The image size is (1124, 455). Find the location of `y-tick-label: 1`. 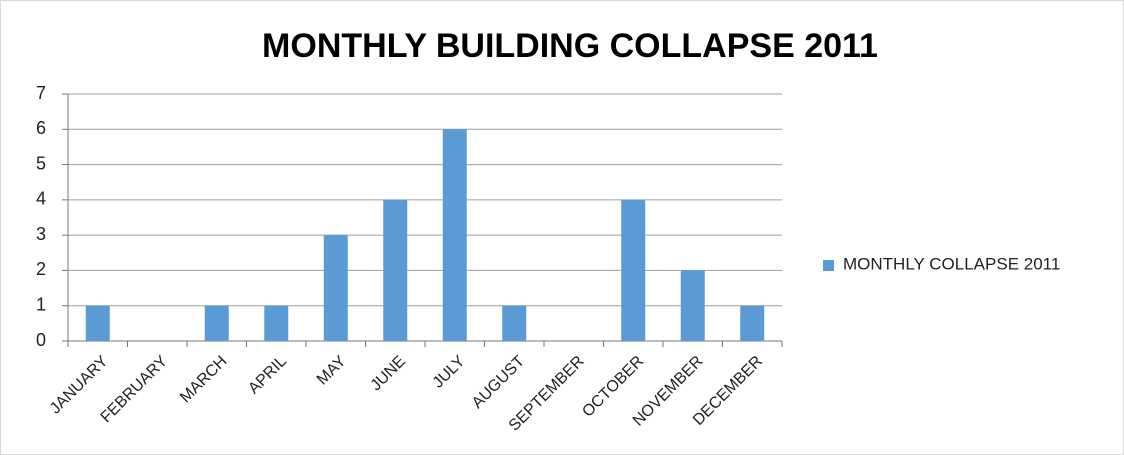

y-tick-label: 1 is located at coordinates (41, 304).